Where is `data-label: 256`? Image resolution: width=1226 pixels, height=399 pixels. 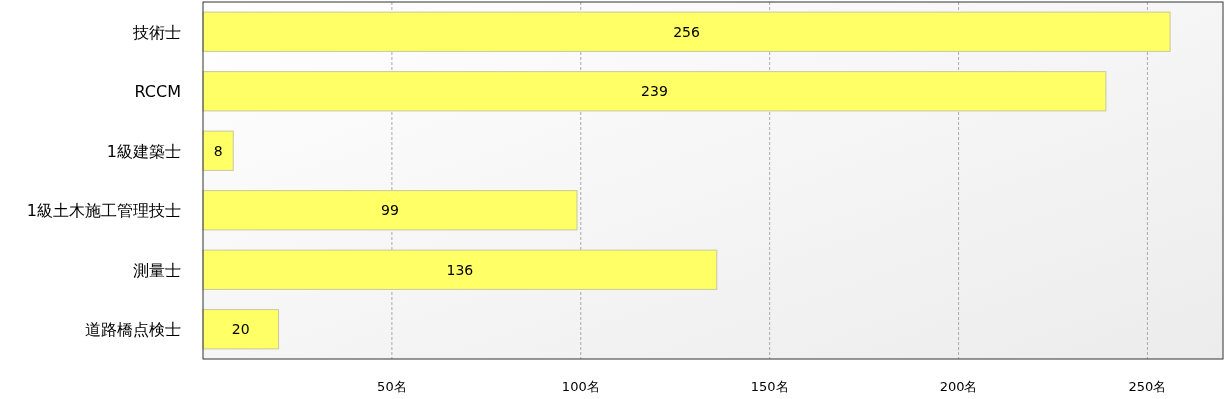
data-label: 256 is located at coordinates (686, 31).